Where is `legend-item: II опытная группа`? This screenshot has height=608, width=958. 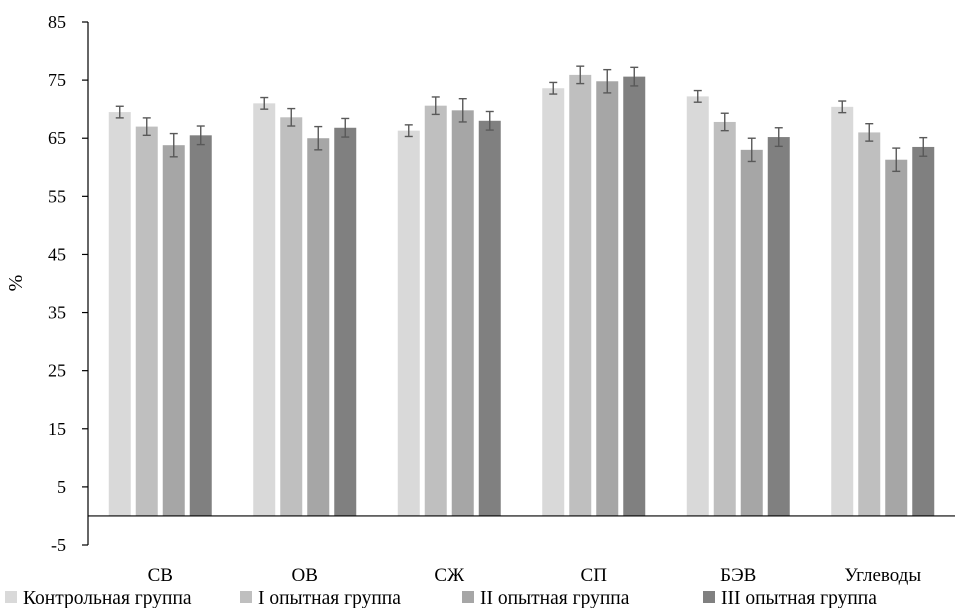 legend-item: II опытная группа is located at coordinates (546, 598).